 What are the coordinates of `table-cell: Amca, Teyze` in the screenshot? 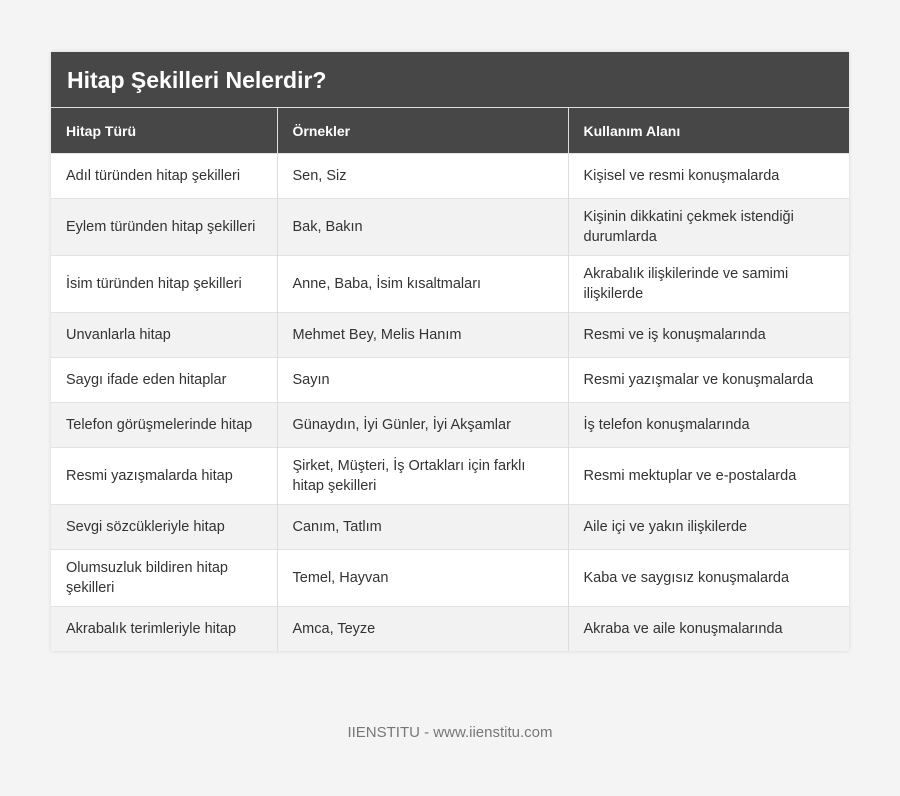 It's located at (423, 628).